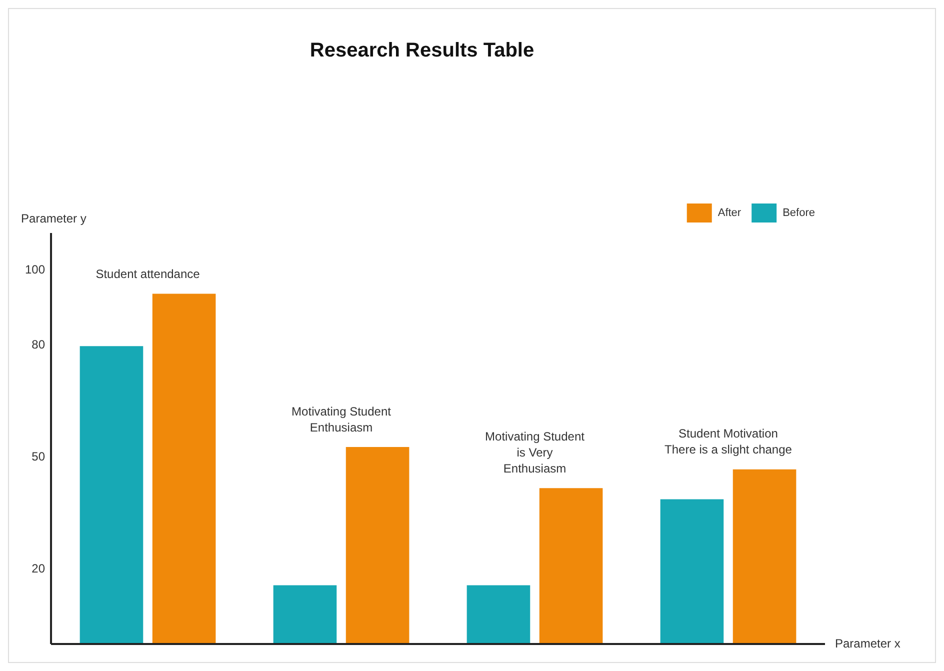  What do you see at coordinates (35, 269) in the screenshot?
I see `y-tick-label: 100` at bounding box center [35, 269].